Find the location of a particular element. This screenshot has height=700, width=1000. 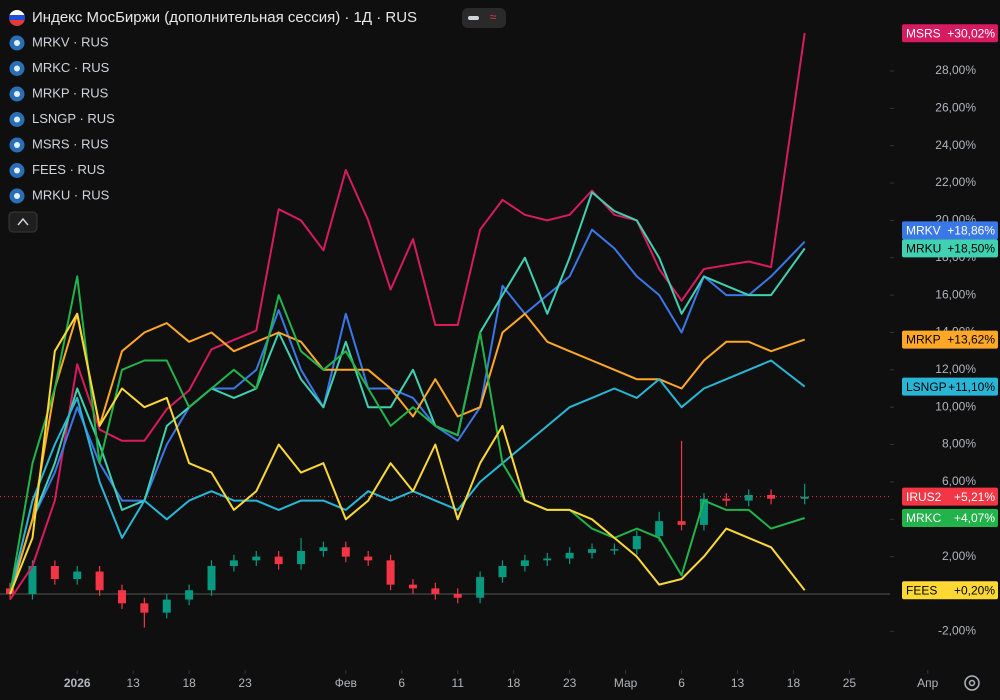

value-label-name: MRKP is located at coordinates (923, 340).